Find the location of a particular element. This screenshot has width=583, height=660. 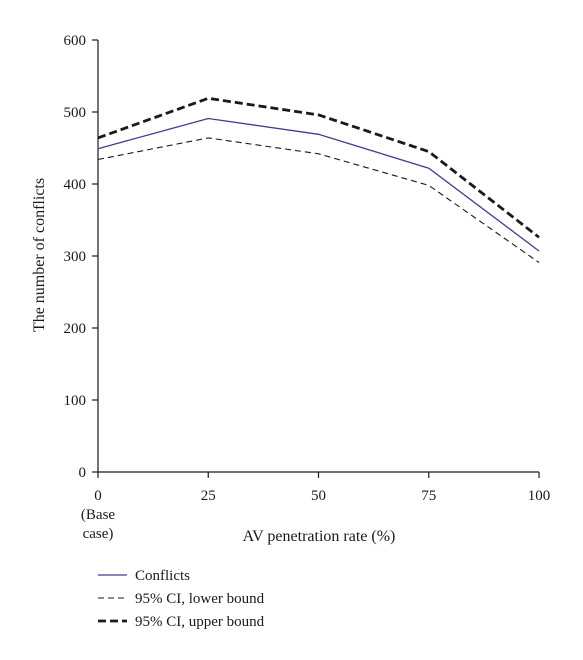

legend-label: 95% CI, lower bound is located at coordinates (200, 599).